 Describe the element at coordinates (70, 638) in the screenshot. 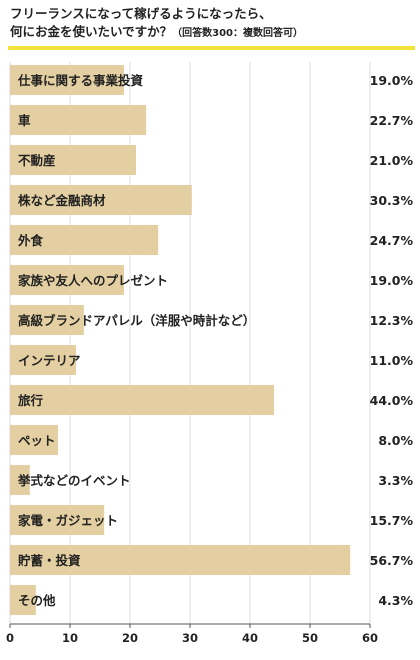

I see `x-tick-label-1: 10` at that location.